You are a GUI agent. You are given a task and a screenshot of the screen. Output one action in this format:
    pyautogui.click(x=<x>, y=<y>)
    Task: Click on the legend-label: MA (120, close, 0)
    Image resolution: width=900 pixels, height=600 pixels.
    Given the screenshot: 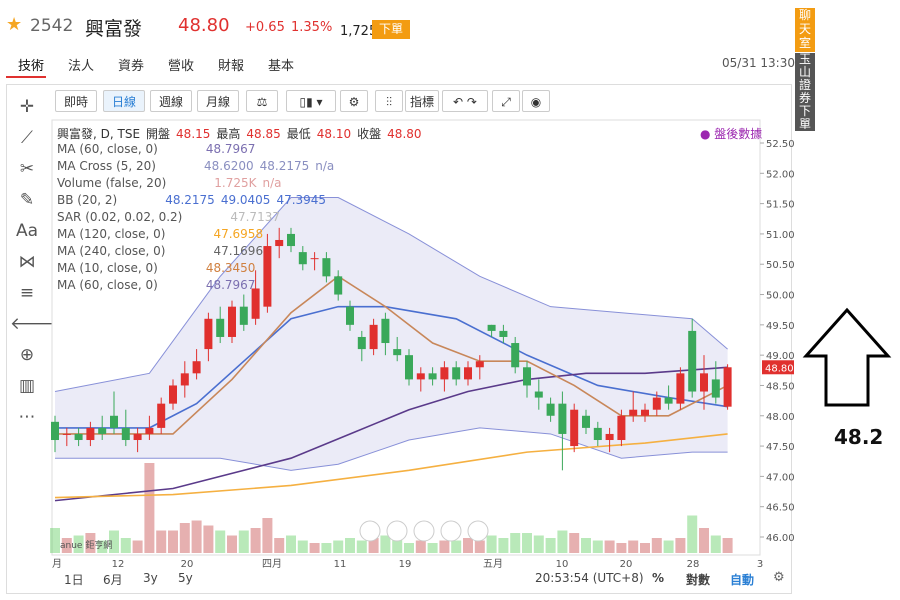 What is the action you would take?
    pyautogui.click(x=111, y=234)
    